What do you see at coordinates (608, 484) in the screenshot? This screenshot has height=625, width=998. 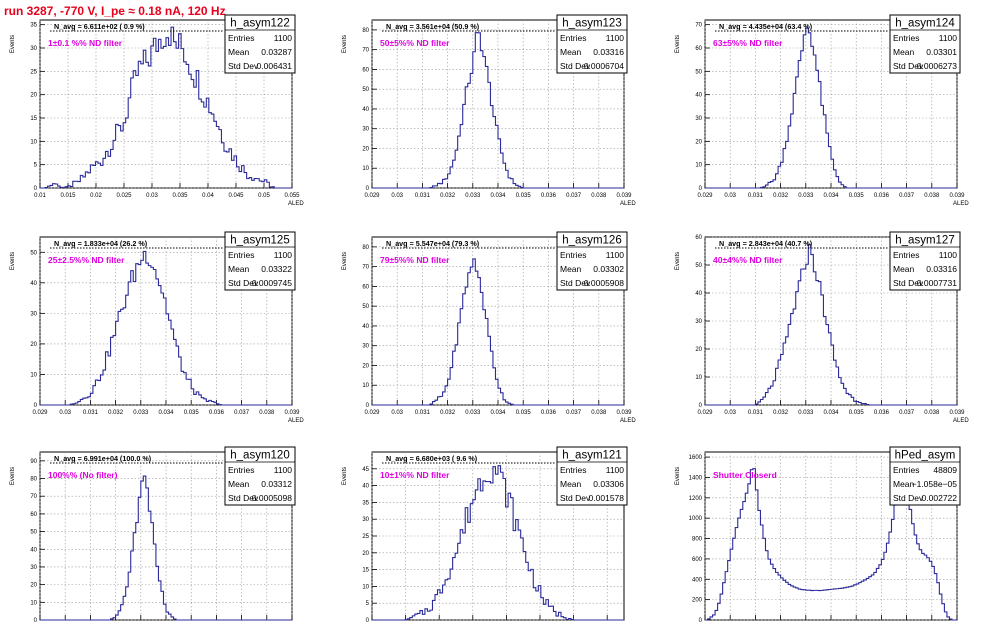 I see `stats-value: 0.03306` at bounding box center [608, 484].